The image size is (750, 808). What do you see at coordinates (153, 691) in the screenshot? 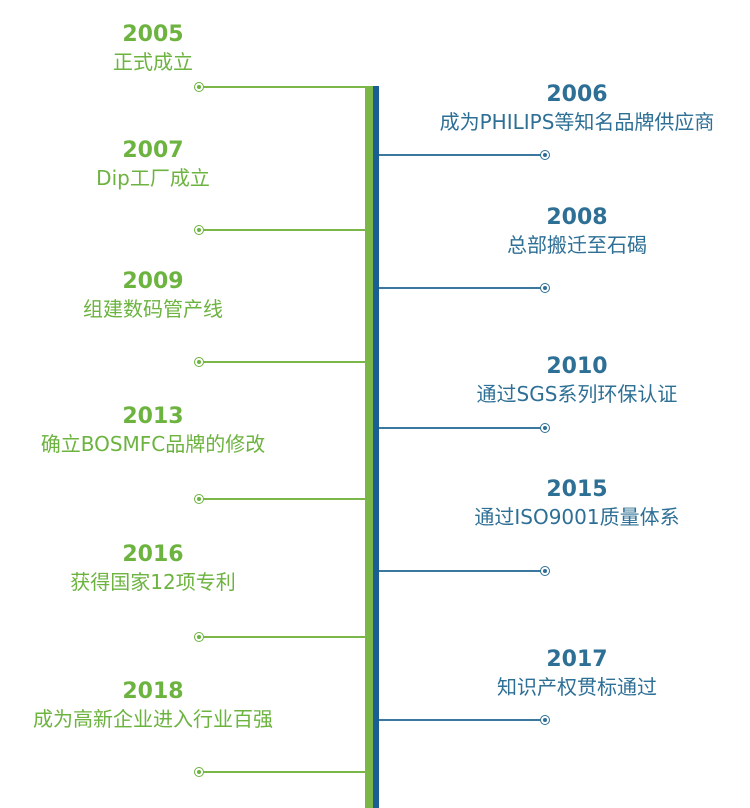
I see `entry-year: 2018` at bounding box center [153, 691].